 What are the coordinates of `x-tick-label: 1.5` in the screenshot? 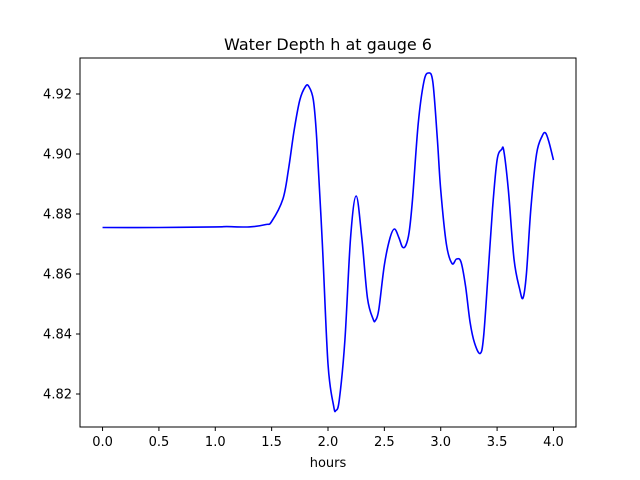 It's located at (271, 442).